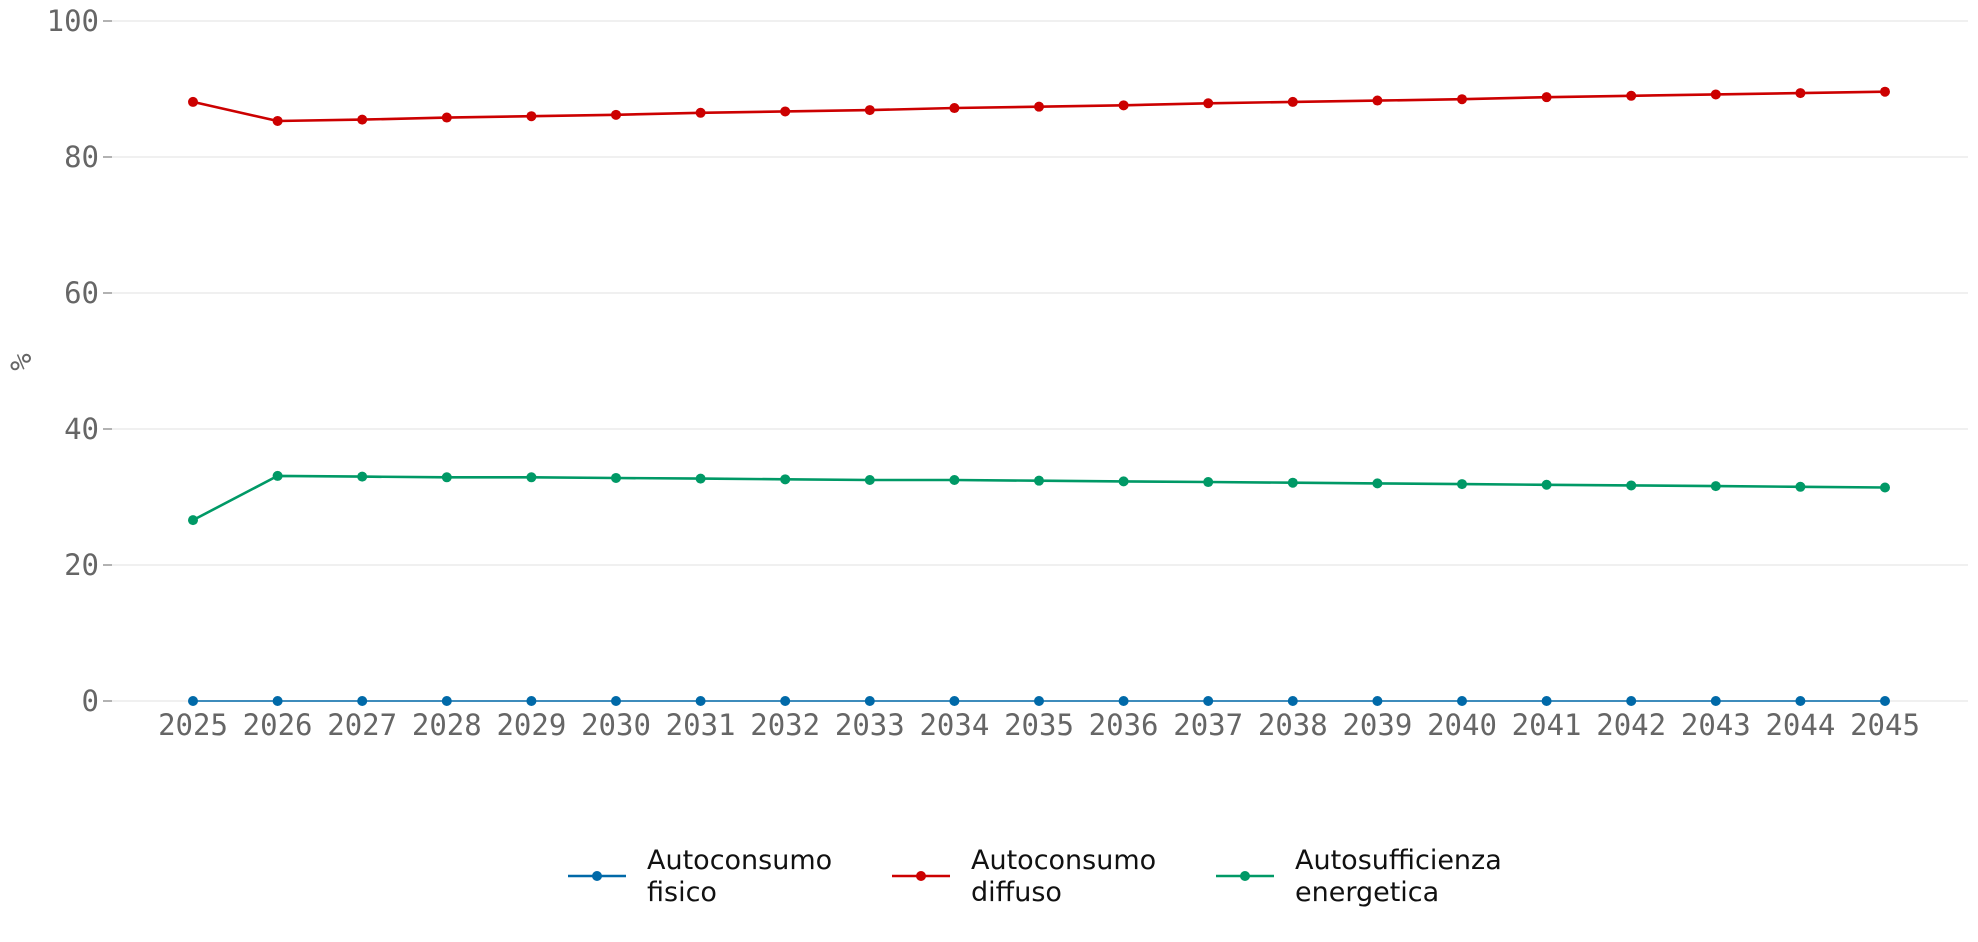  I want to click on x-tick-label: 2038, so click(1293, 725).